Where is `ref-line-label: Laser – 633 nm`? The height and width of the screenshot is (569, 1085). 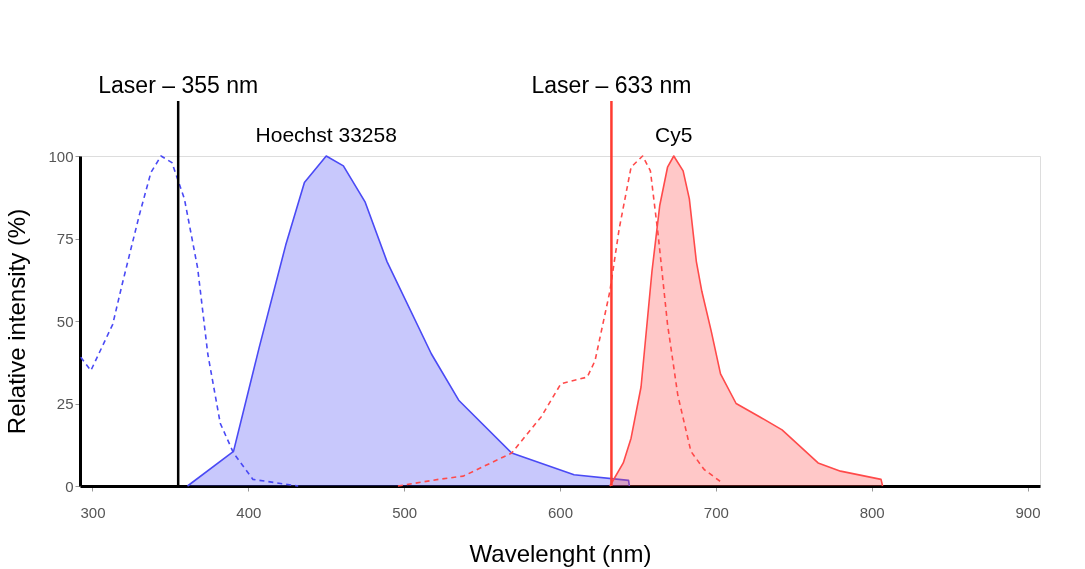 ref-line-label: Laser – 633 nm is located at coordinates (611, 85).